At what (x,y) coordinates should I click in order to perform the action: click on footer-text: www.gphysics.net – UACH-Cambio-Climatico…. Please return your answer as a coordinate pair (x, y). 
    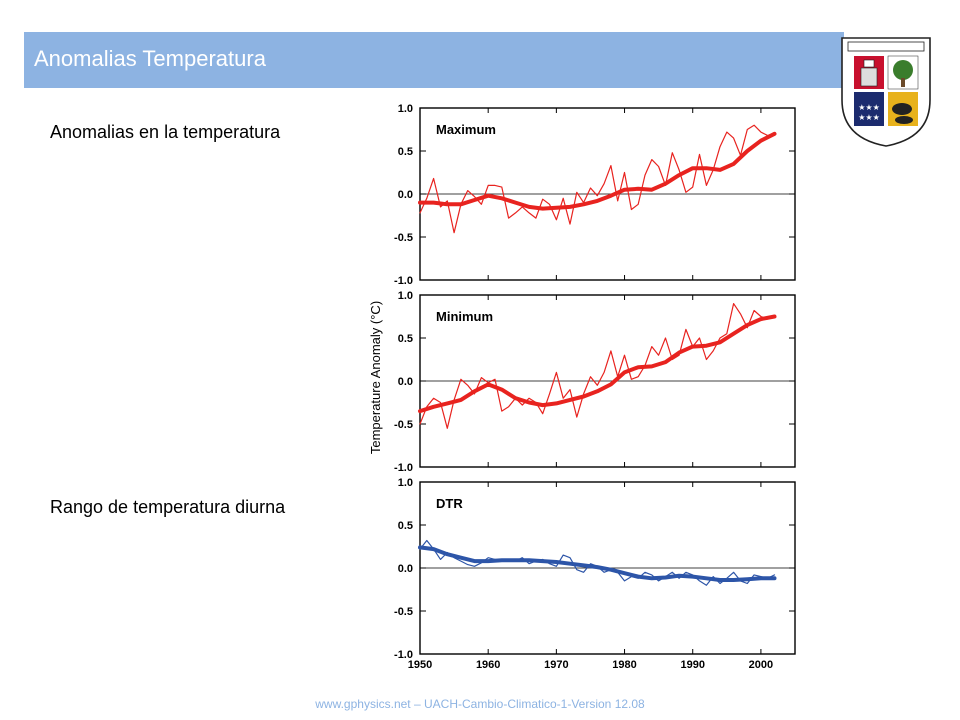
    Looking at the image, I should click on (480, 704).